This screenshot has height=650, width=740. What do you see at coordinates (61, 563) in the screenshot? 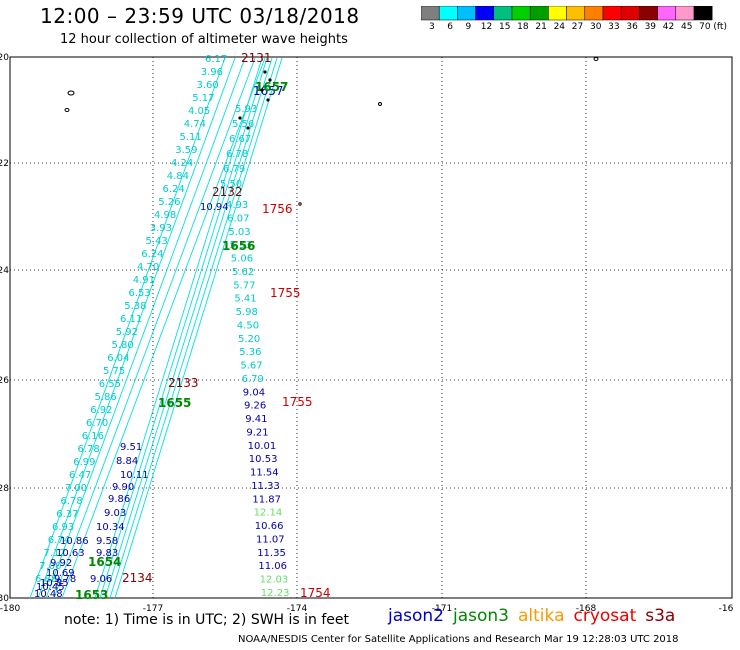
I see `swh-value-mid: 9.92` at bounding box center [61, 563].